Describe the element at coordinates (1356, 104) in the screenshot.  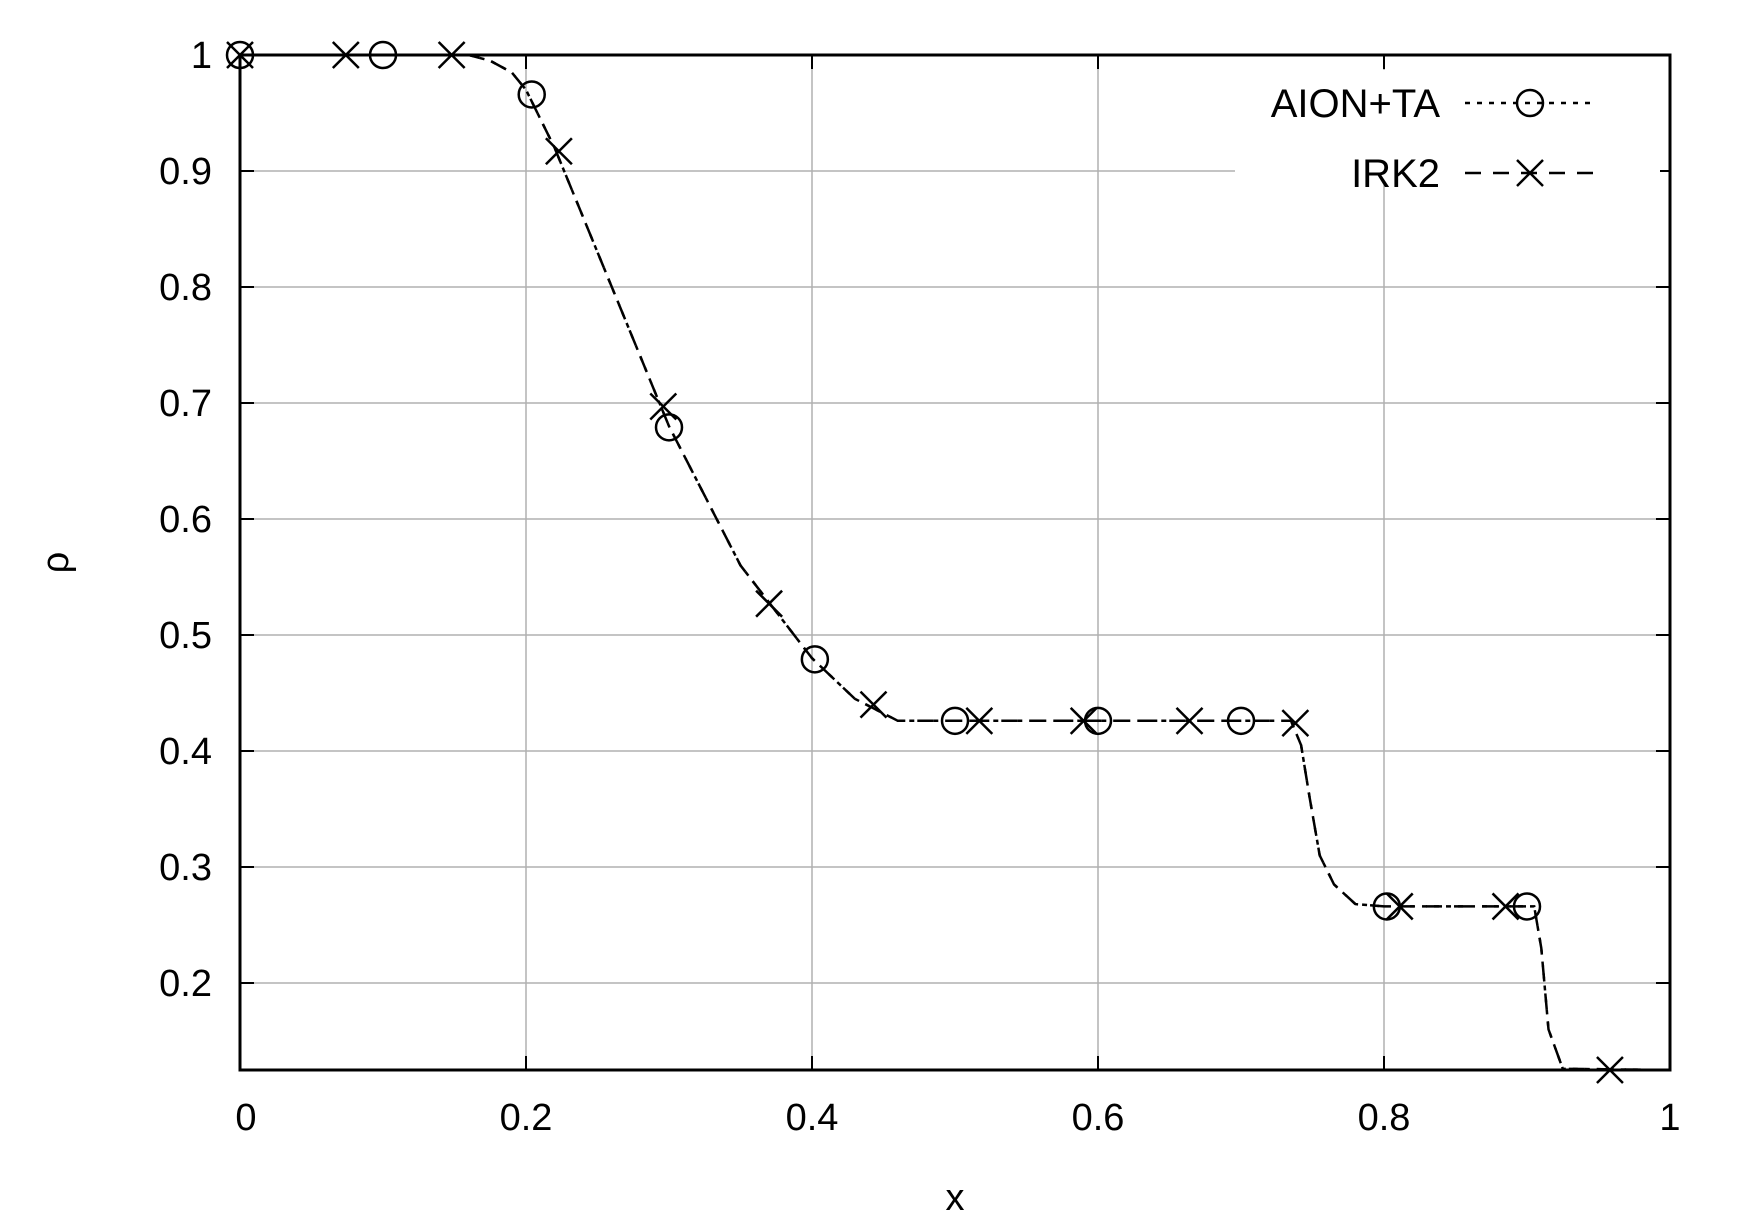
I see `legend-label: AION+TA` at that location.